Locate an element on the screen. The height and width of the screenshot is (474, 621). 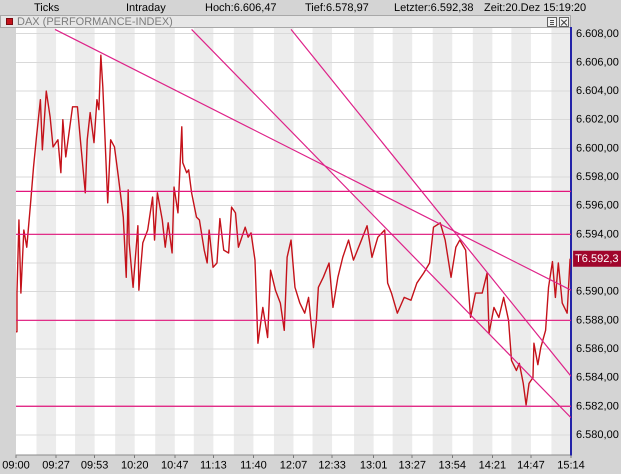
annotation: T6.592,3 is located at coordinates (597, 259).